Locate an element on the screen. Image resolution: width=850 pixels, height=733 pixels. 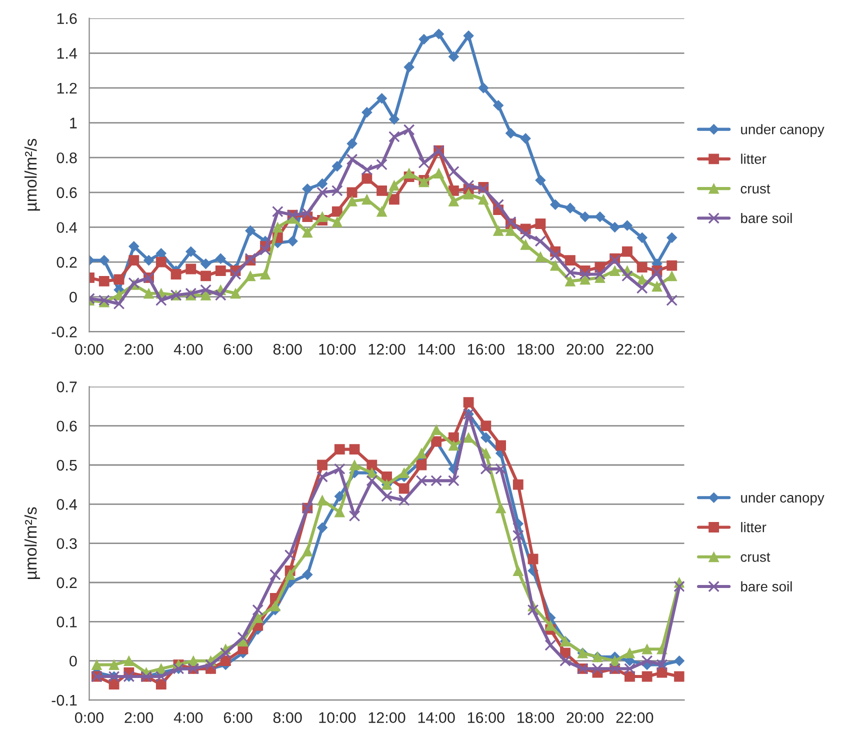
y-tick-label: 1.4 is located at coordinates (67, 53).